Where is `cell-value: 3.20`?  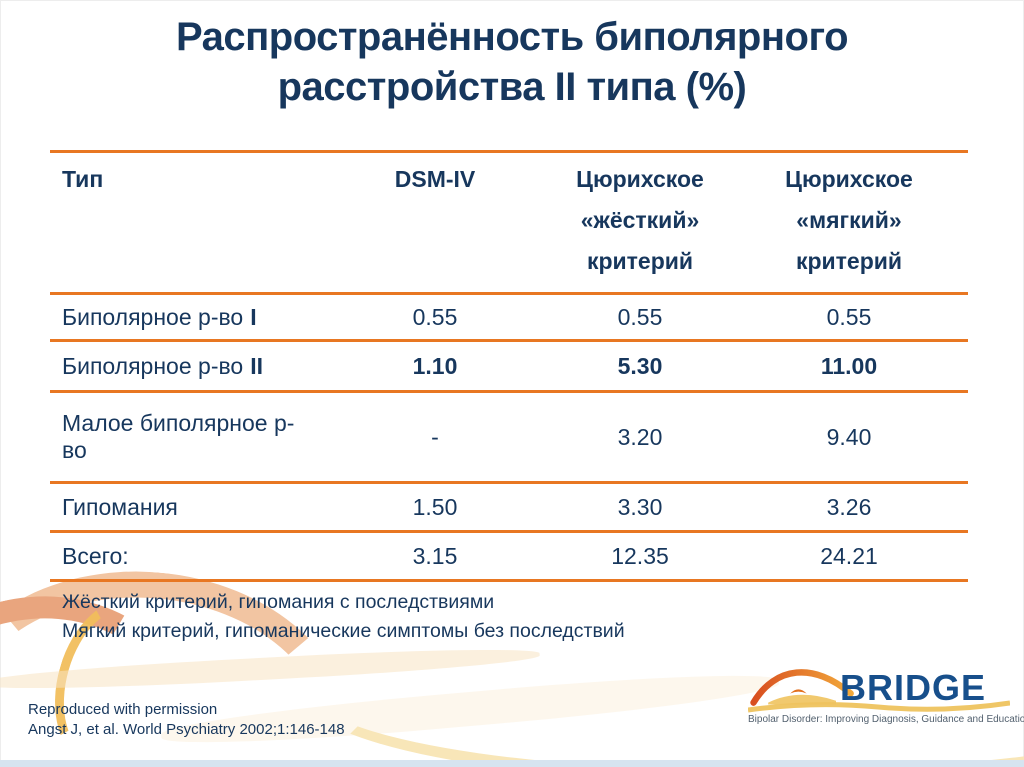
cell-value: 3.20 is located at coordinates (640, 436).